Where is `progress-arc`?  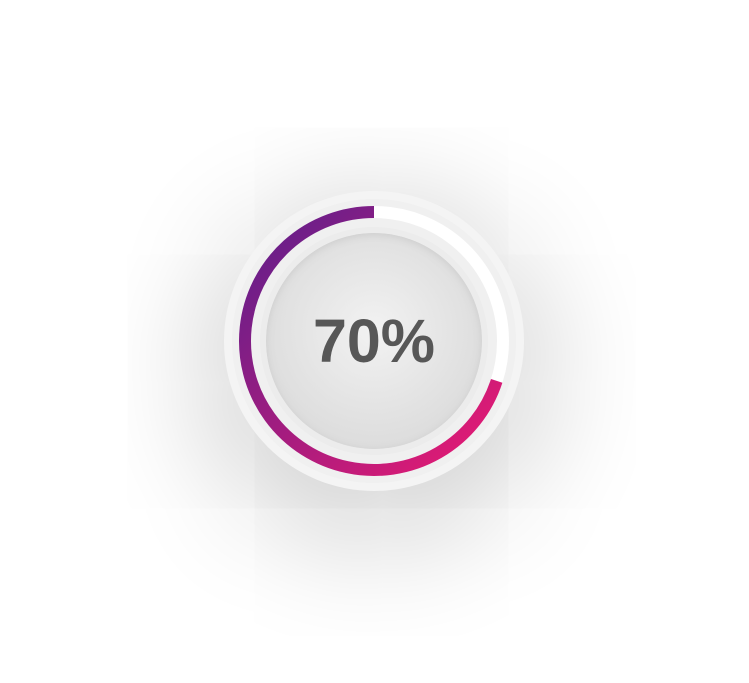 progress-arc is located at coordinates (371, 341).